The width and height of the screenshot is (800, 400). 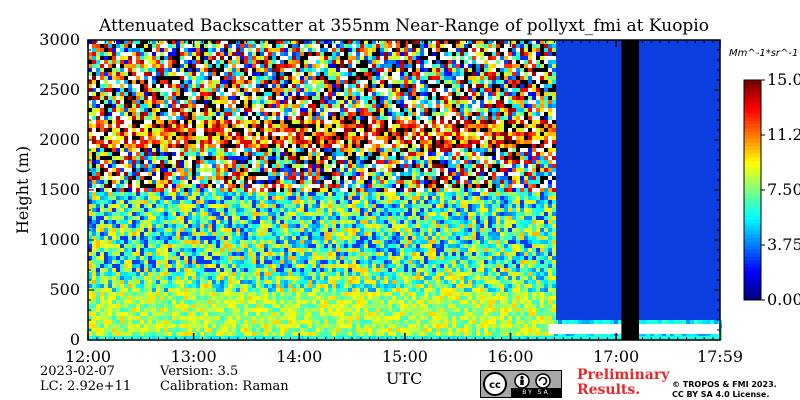 What do you see at coordinates (77, 371) in the screenshot?
I see `measurement-date: 2023-02-07` at bounding box center [77, 371].